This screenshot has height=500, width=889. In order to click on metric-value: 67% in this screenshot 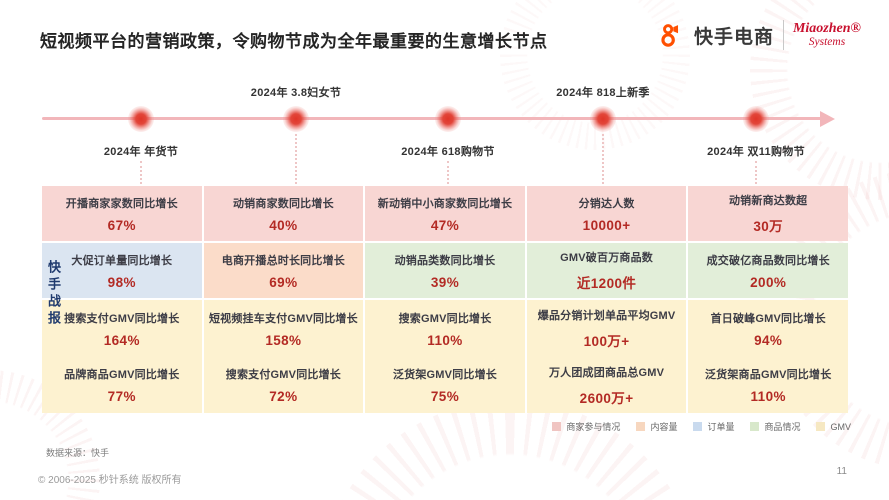, I will do `click(121, 225)`.